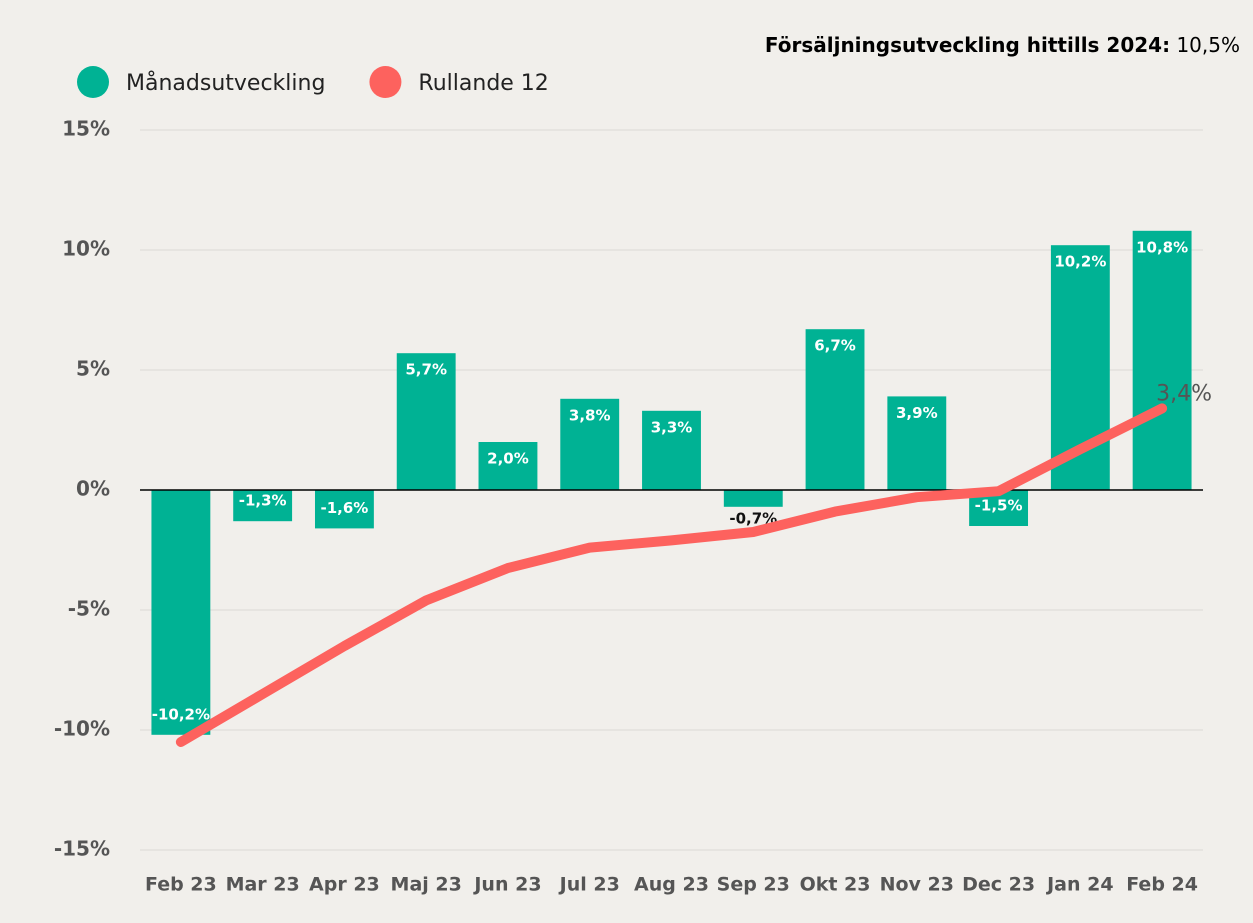 The height and width of the screenshot is (923, 1253). Describe the element at coordinates (671, 885) in the screenshot. I see `x-tick-label: Aug 23` at that location.